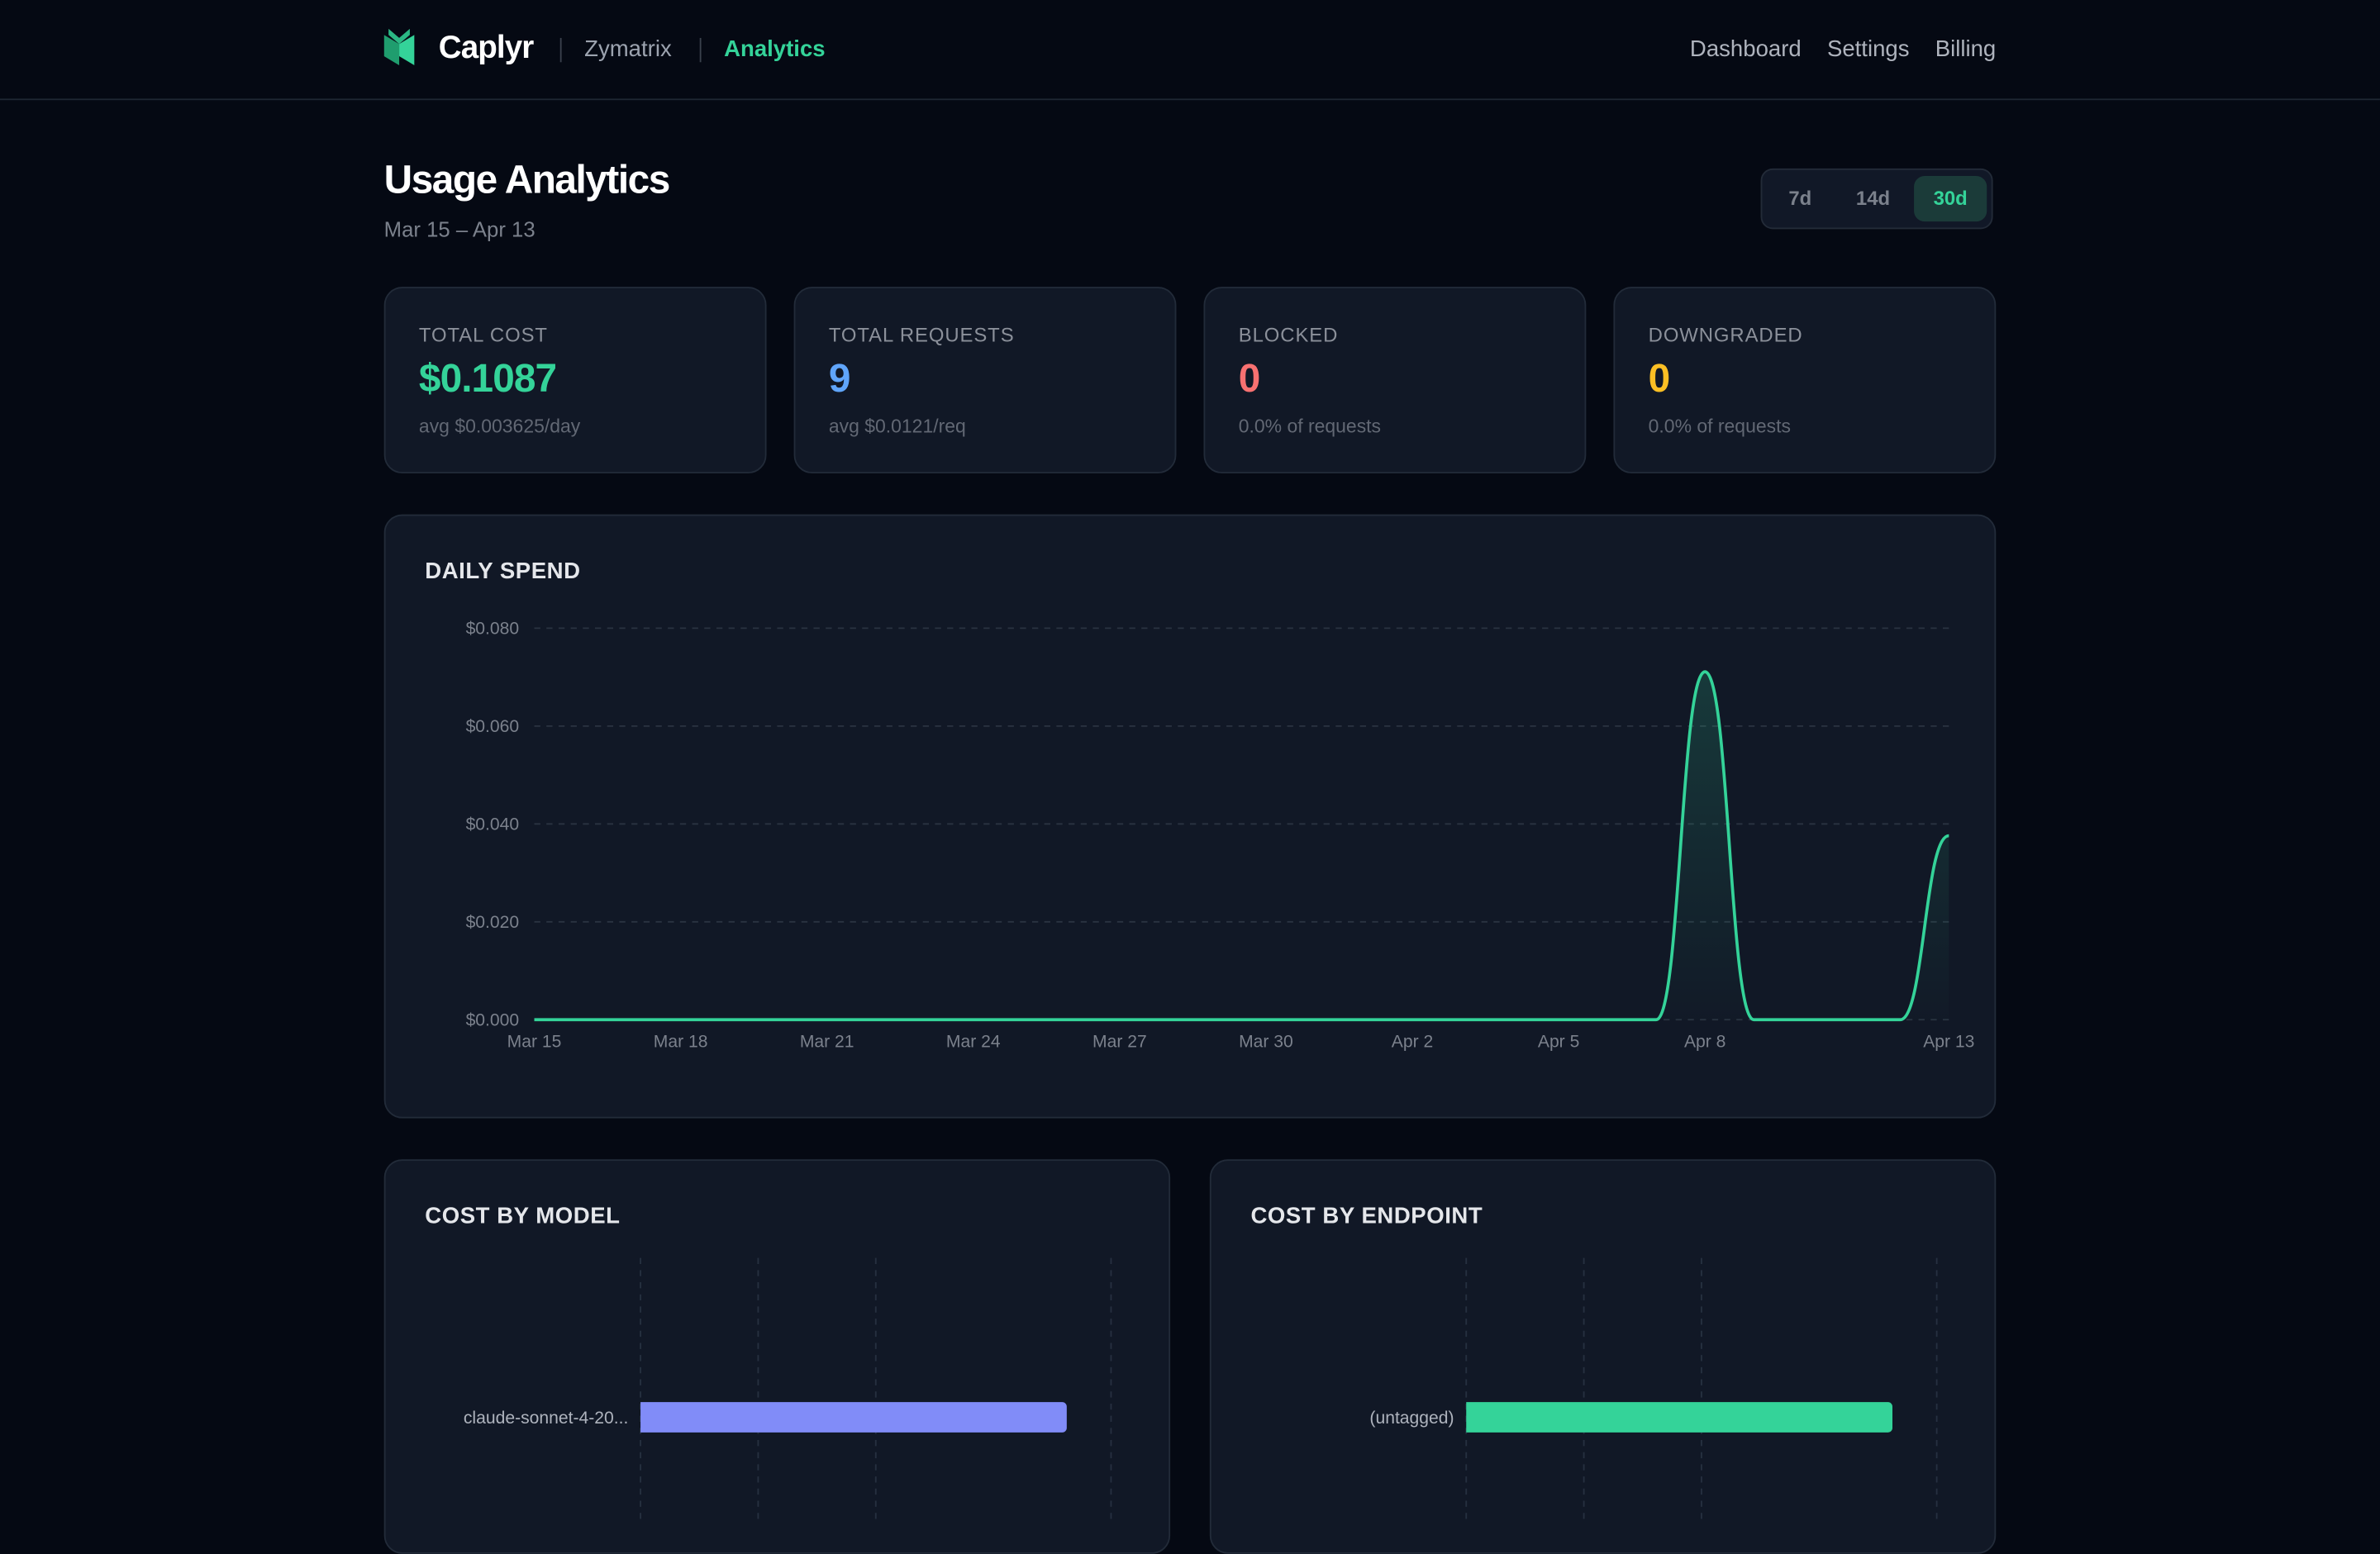 Image resolution: width=2380 pixels, height=1554 pixels. I want to click on chart-title: COST BY ENDPOINT, so click(1366, 1216).